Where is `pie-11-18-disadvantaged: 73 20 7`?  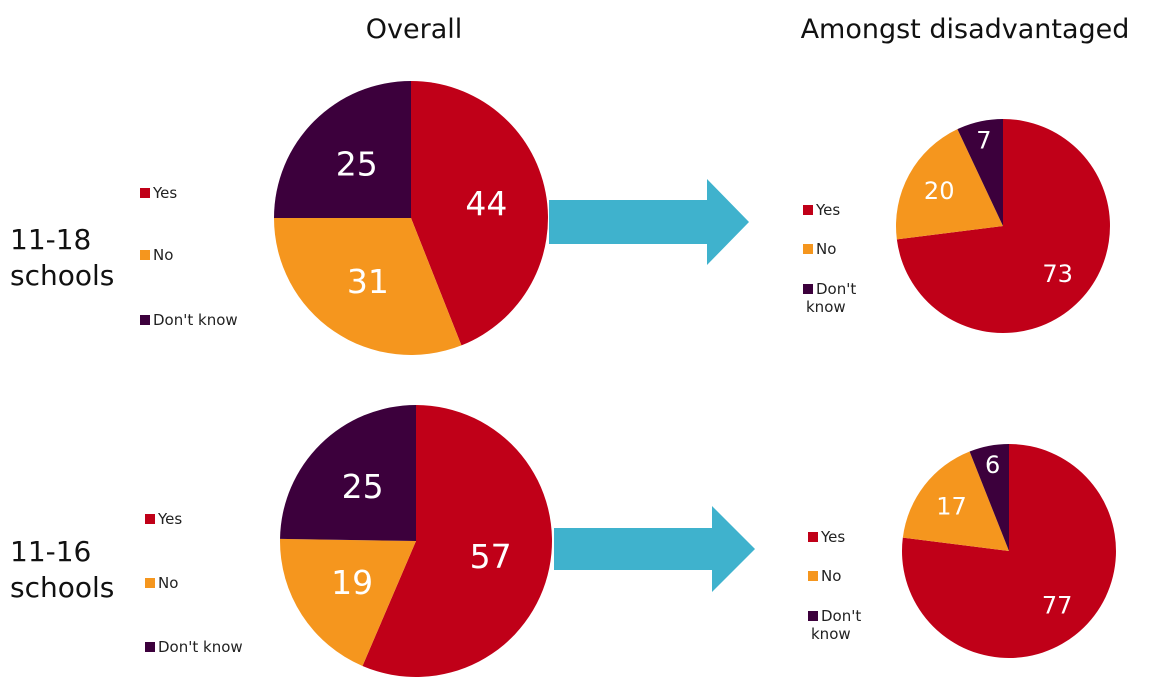
pie-11-18-disadvantaged: 73 20 7 is located at coordinates (1002, 226).